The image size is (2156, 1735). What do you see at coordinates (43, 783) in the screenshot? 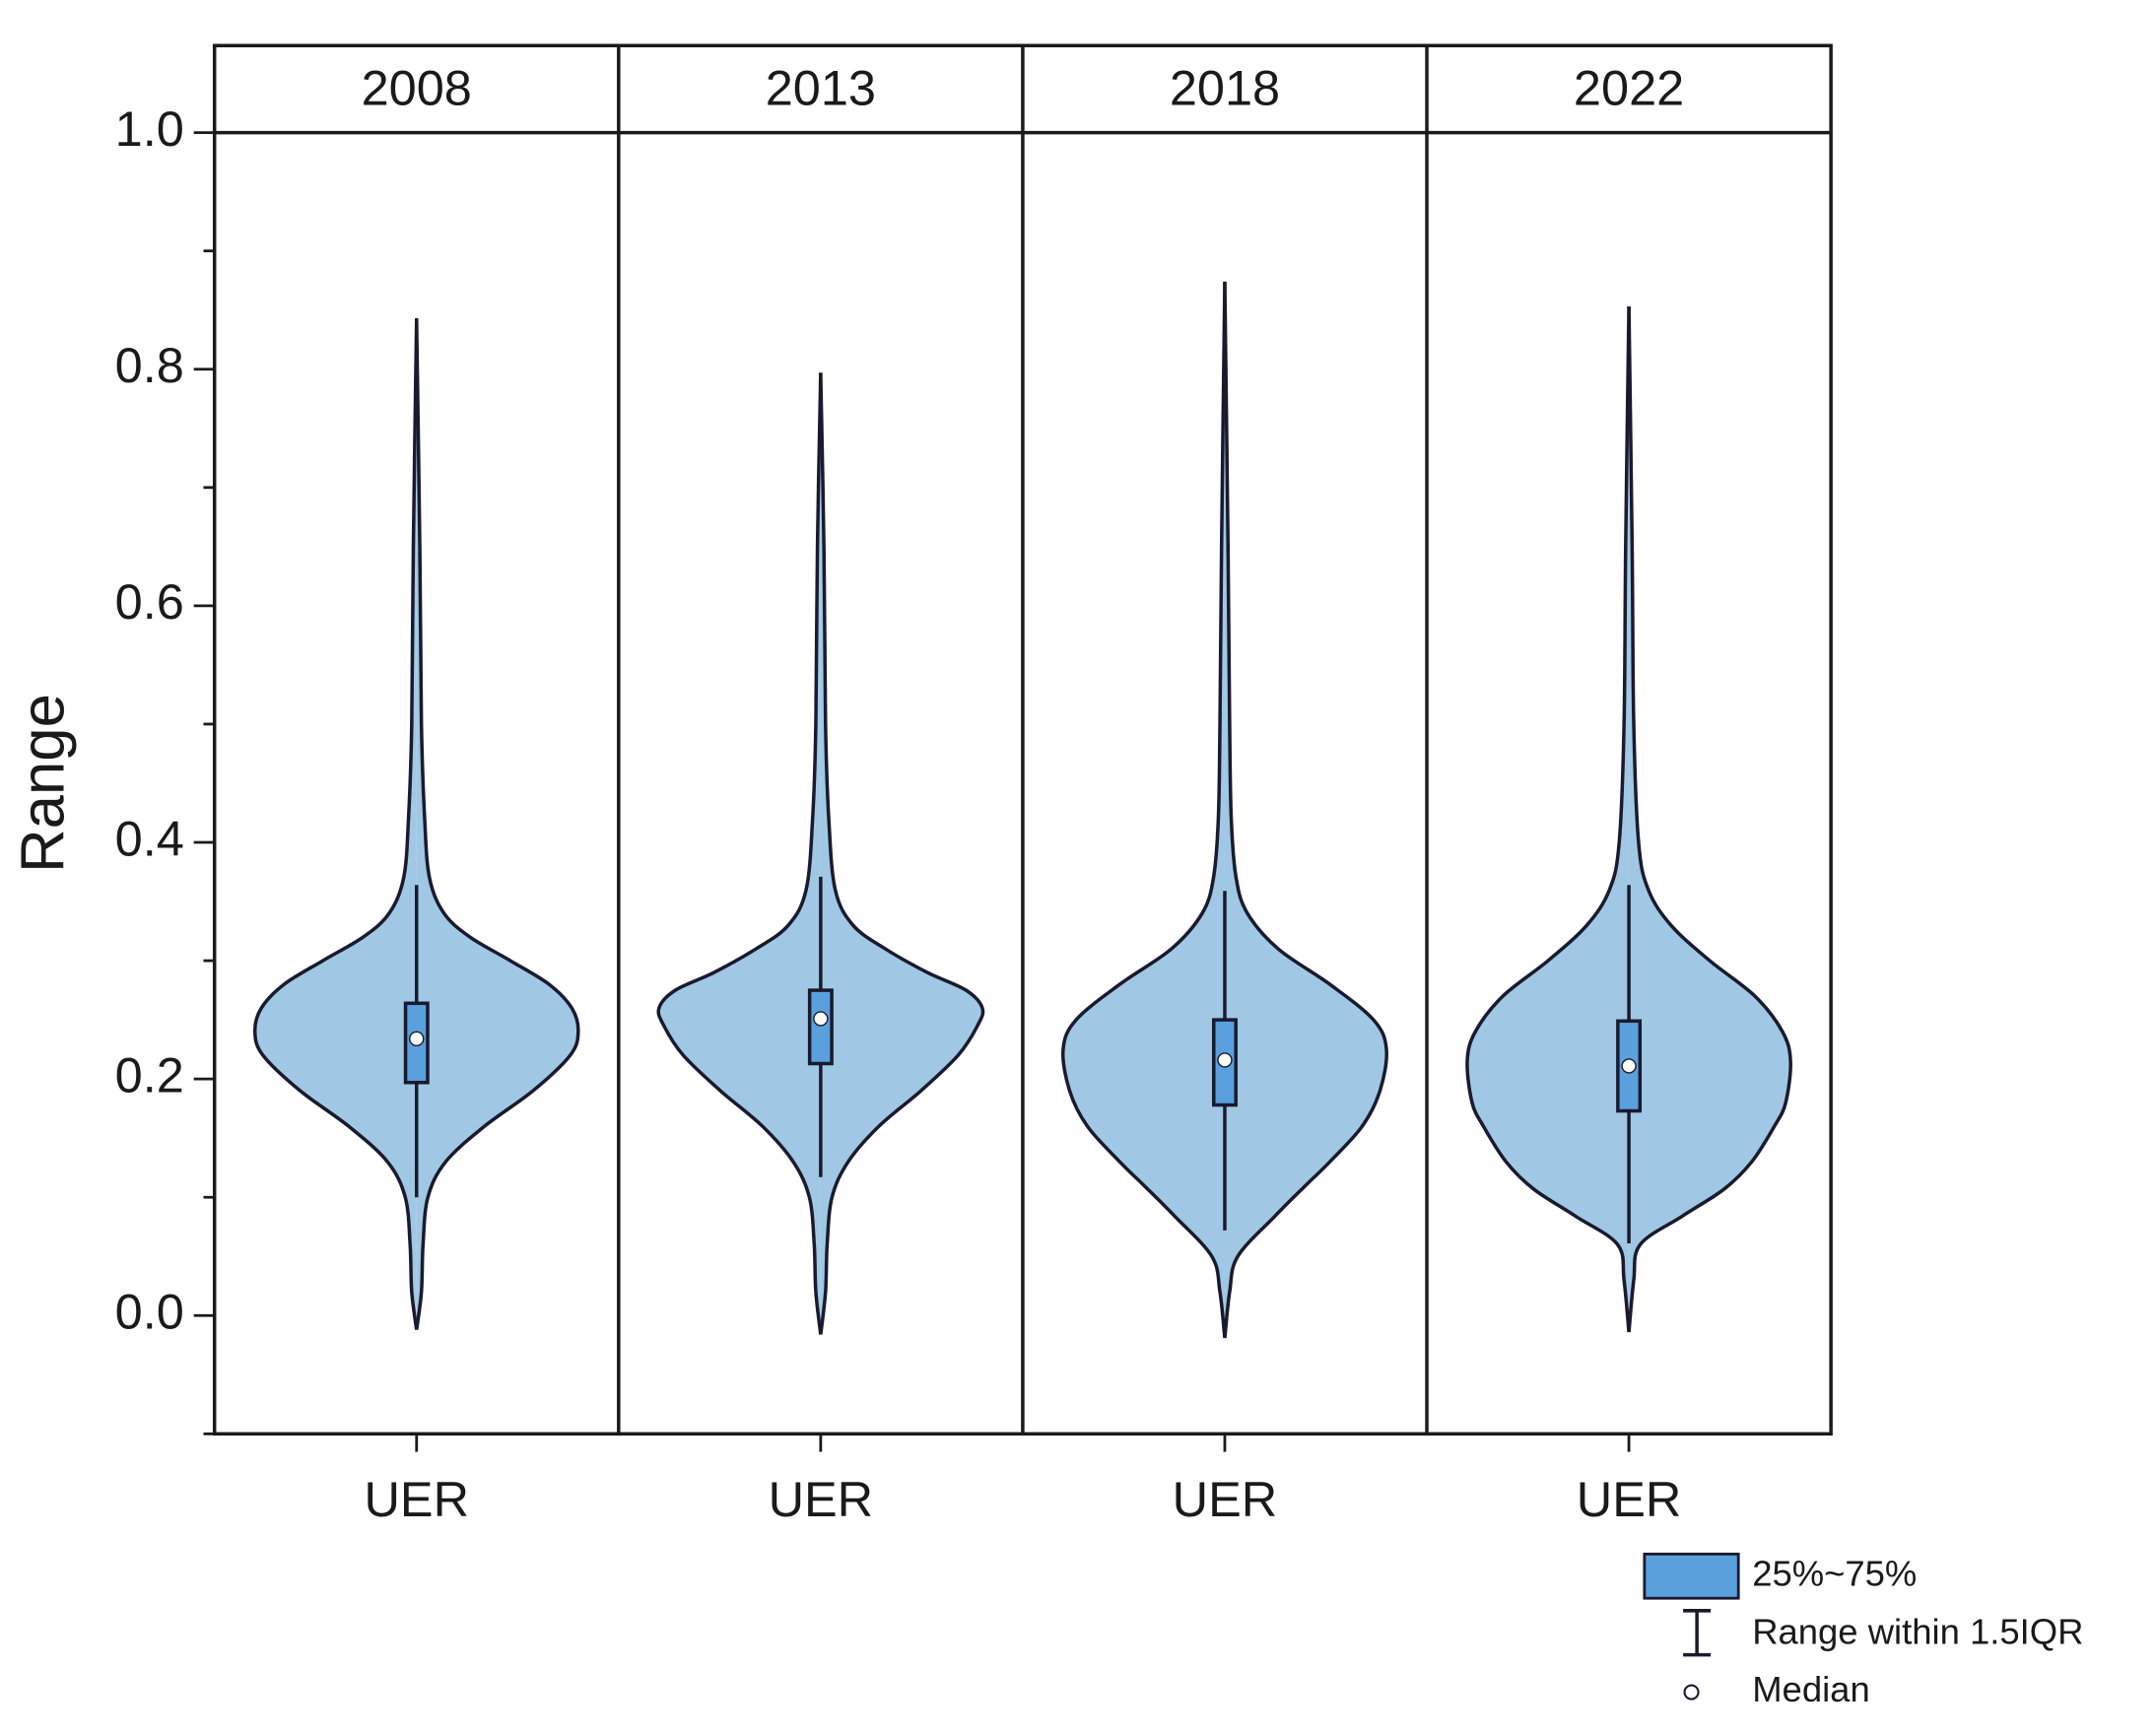
I see `y-axis-label: Range` at bounding box center [43, 783].